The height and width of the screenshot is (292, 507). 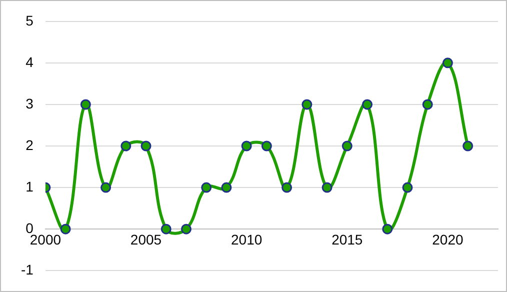 I want to click on x-tick-label: 2005, so click(x=146, y=239).